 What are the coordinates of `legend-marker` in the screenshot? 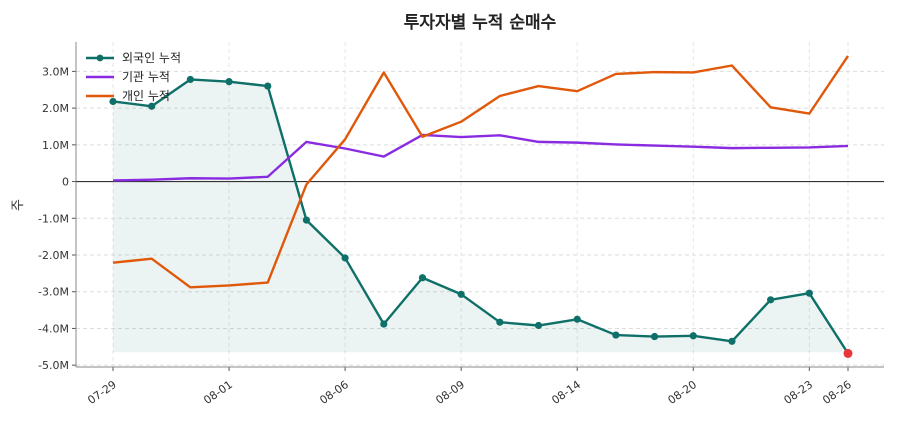 It's located at (100, 58).